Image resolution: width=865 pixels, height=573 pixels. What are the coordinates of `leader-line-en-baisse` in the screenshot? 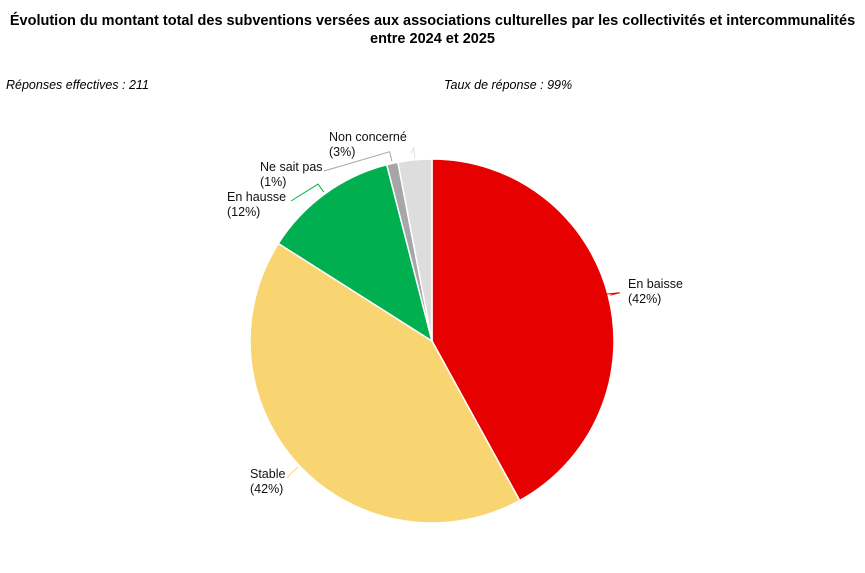 It's located at (613, 294).